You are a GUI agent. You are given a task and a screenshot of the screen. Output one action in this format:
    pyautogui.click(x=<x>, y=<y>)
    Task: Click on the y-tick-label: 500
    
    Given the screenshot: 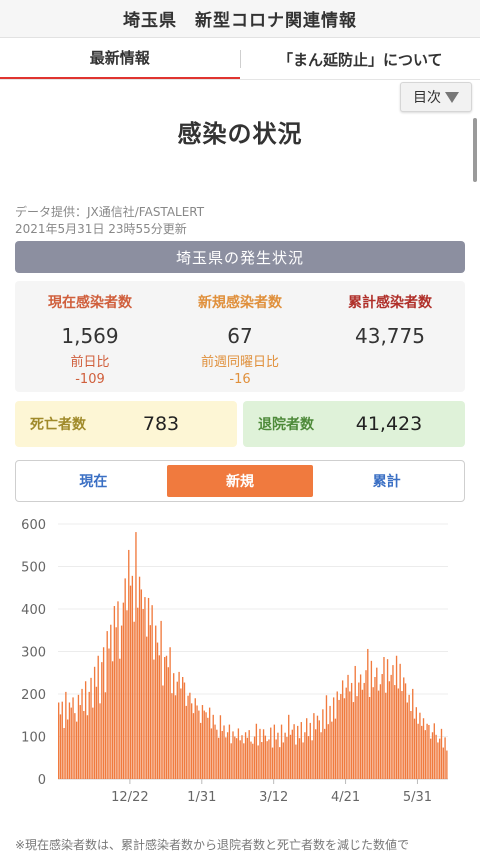 What is the action you would take?
    pyautogui.click(x=33, y=568)
    